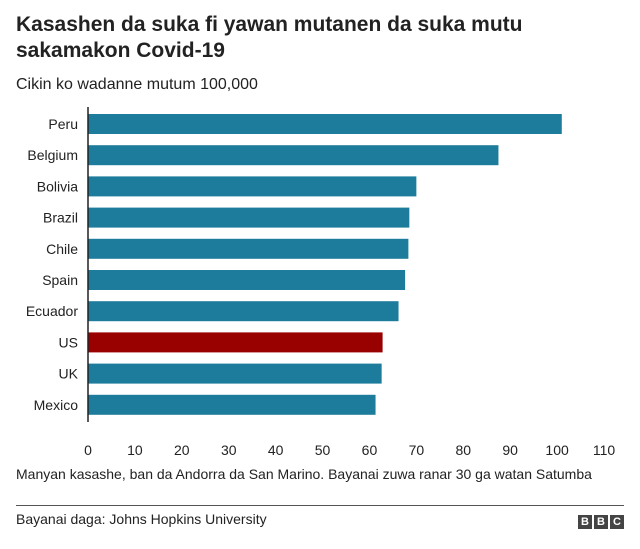  Describe the element at coordinates (60, 218) in the screenshot. I see `category-label-brazil: Brazil` at that location.